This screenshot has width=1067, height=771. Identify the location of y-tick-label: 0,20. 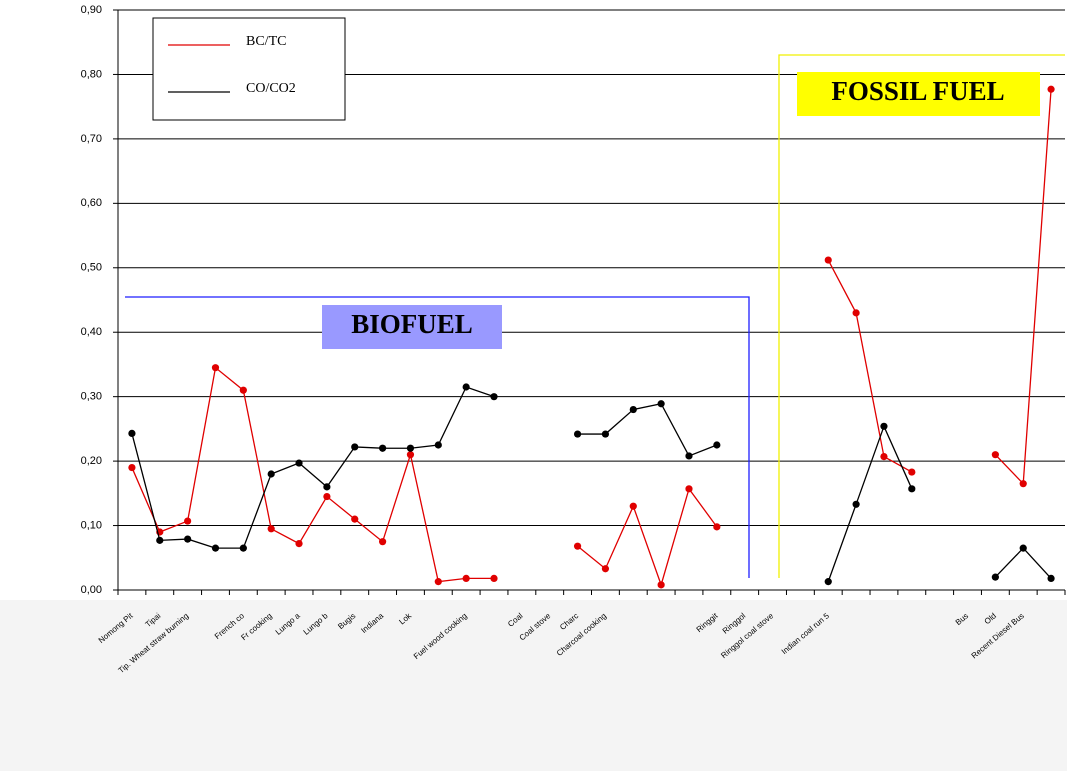
(91, 461).